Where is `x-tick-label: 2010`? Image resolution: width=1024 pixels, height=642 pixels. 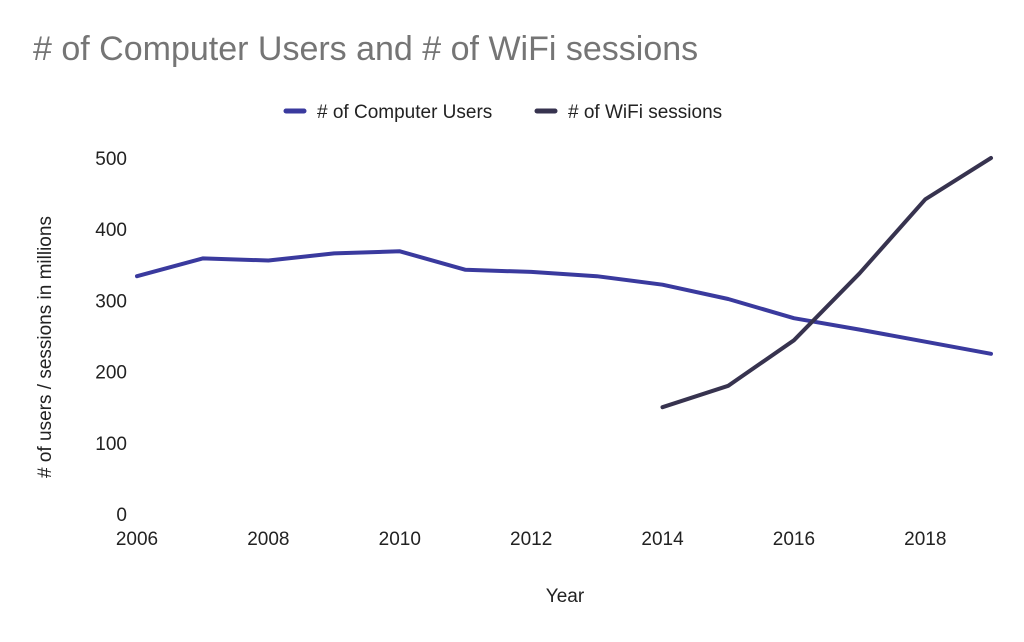 x-tick-label: 2010 is located at coordinates (400, 539).